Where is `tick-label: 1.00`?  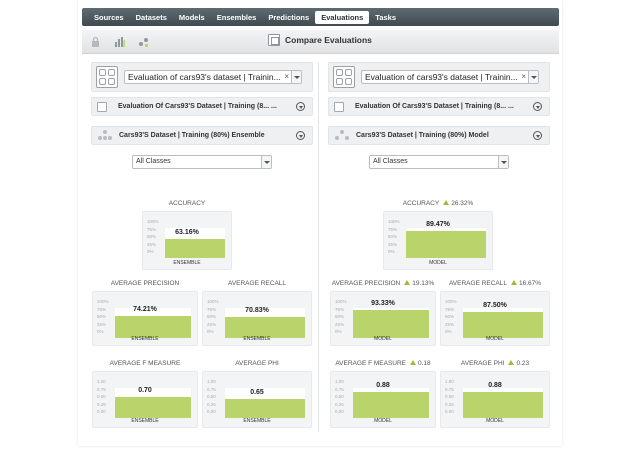 tick-label: 1.00 is located at coordinates (449, 381).